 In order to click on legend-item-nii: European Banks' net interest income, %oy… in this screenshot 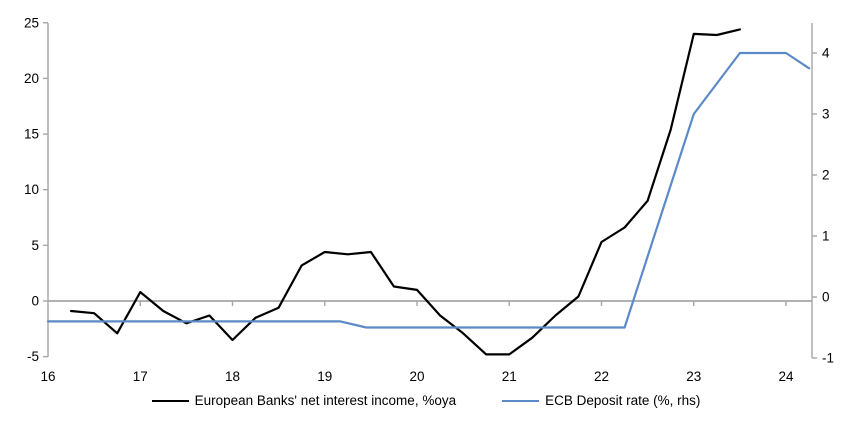, I will do `click(304, 400)`.